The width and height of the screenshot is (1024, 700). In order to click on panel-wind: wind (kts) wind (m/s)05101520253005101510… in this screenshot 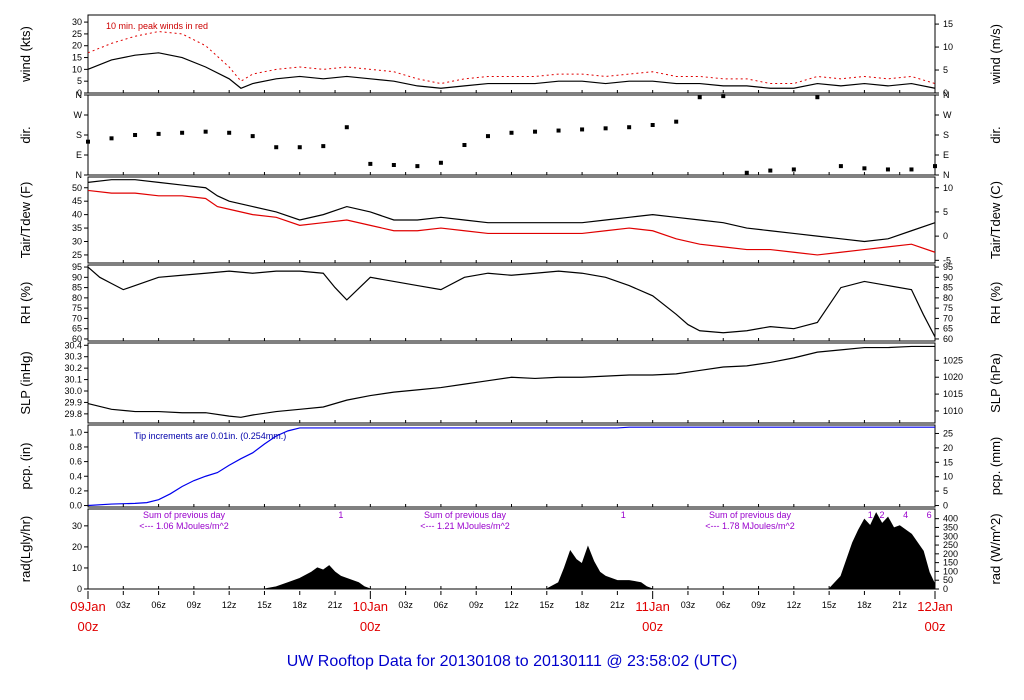, I will do `click(510, 56)`.